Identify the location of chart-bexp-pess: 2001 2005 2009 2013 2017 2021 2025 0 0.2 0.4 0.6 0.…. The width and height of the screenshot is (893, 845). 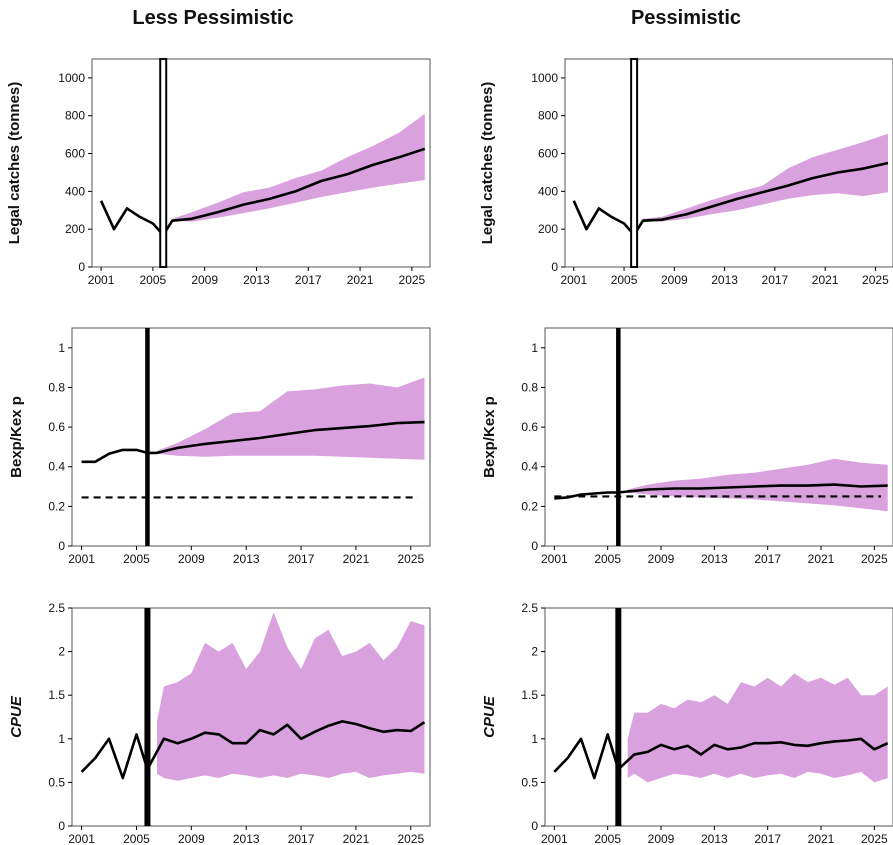
(687, 446).